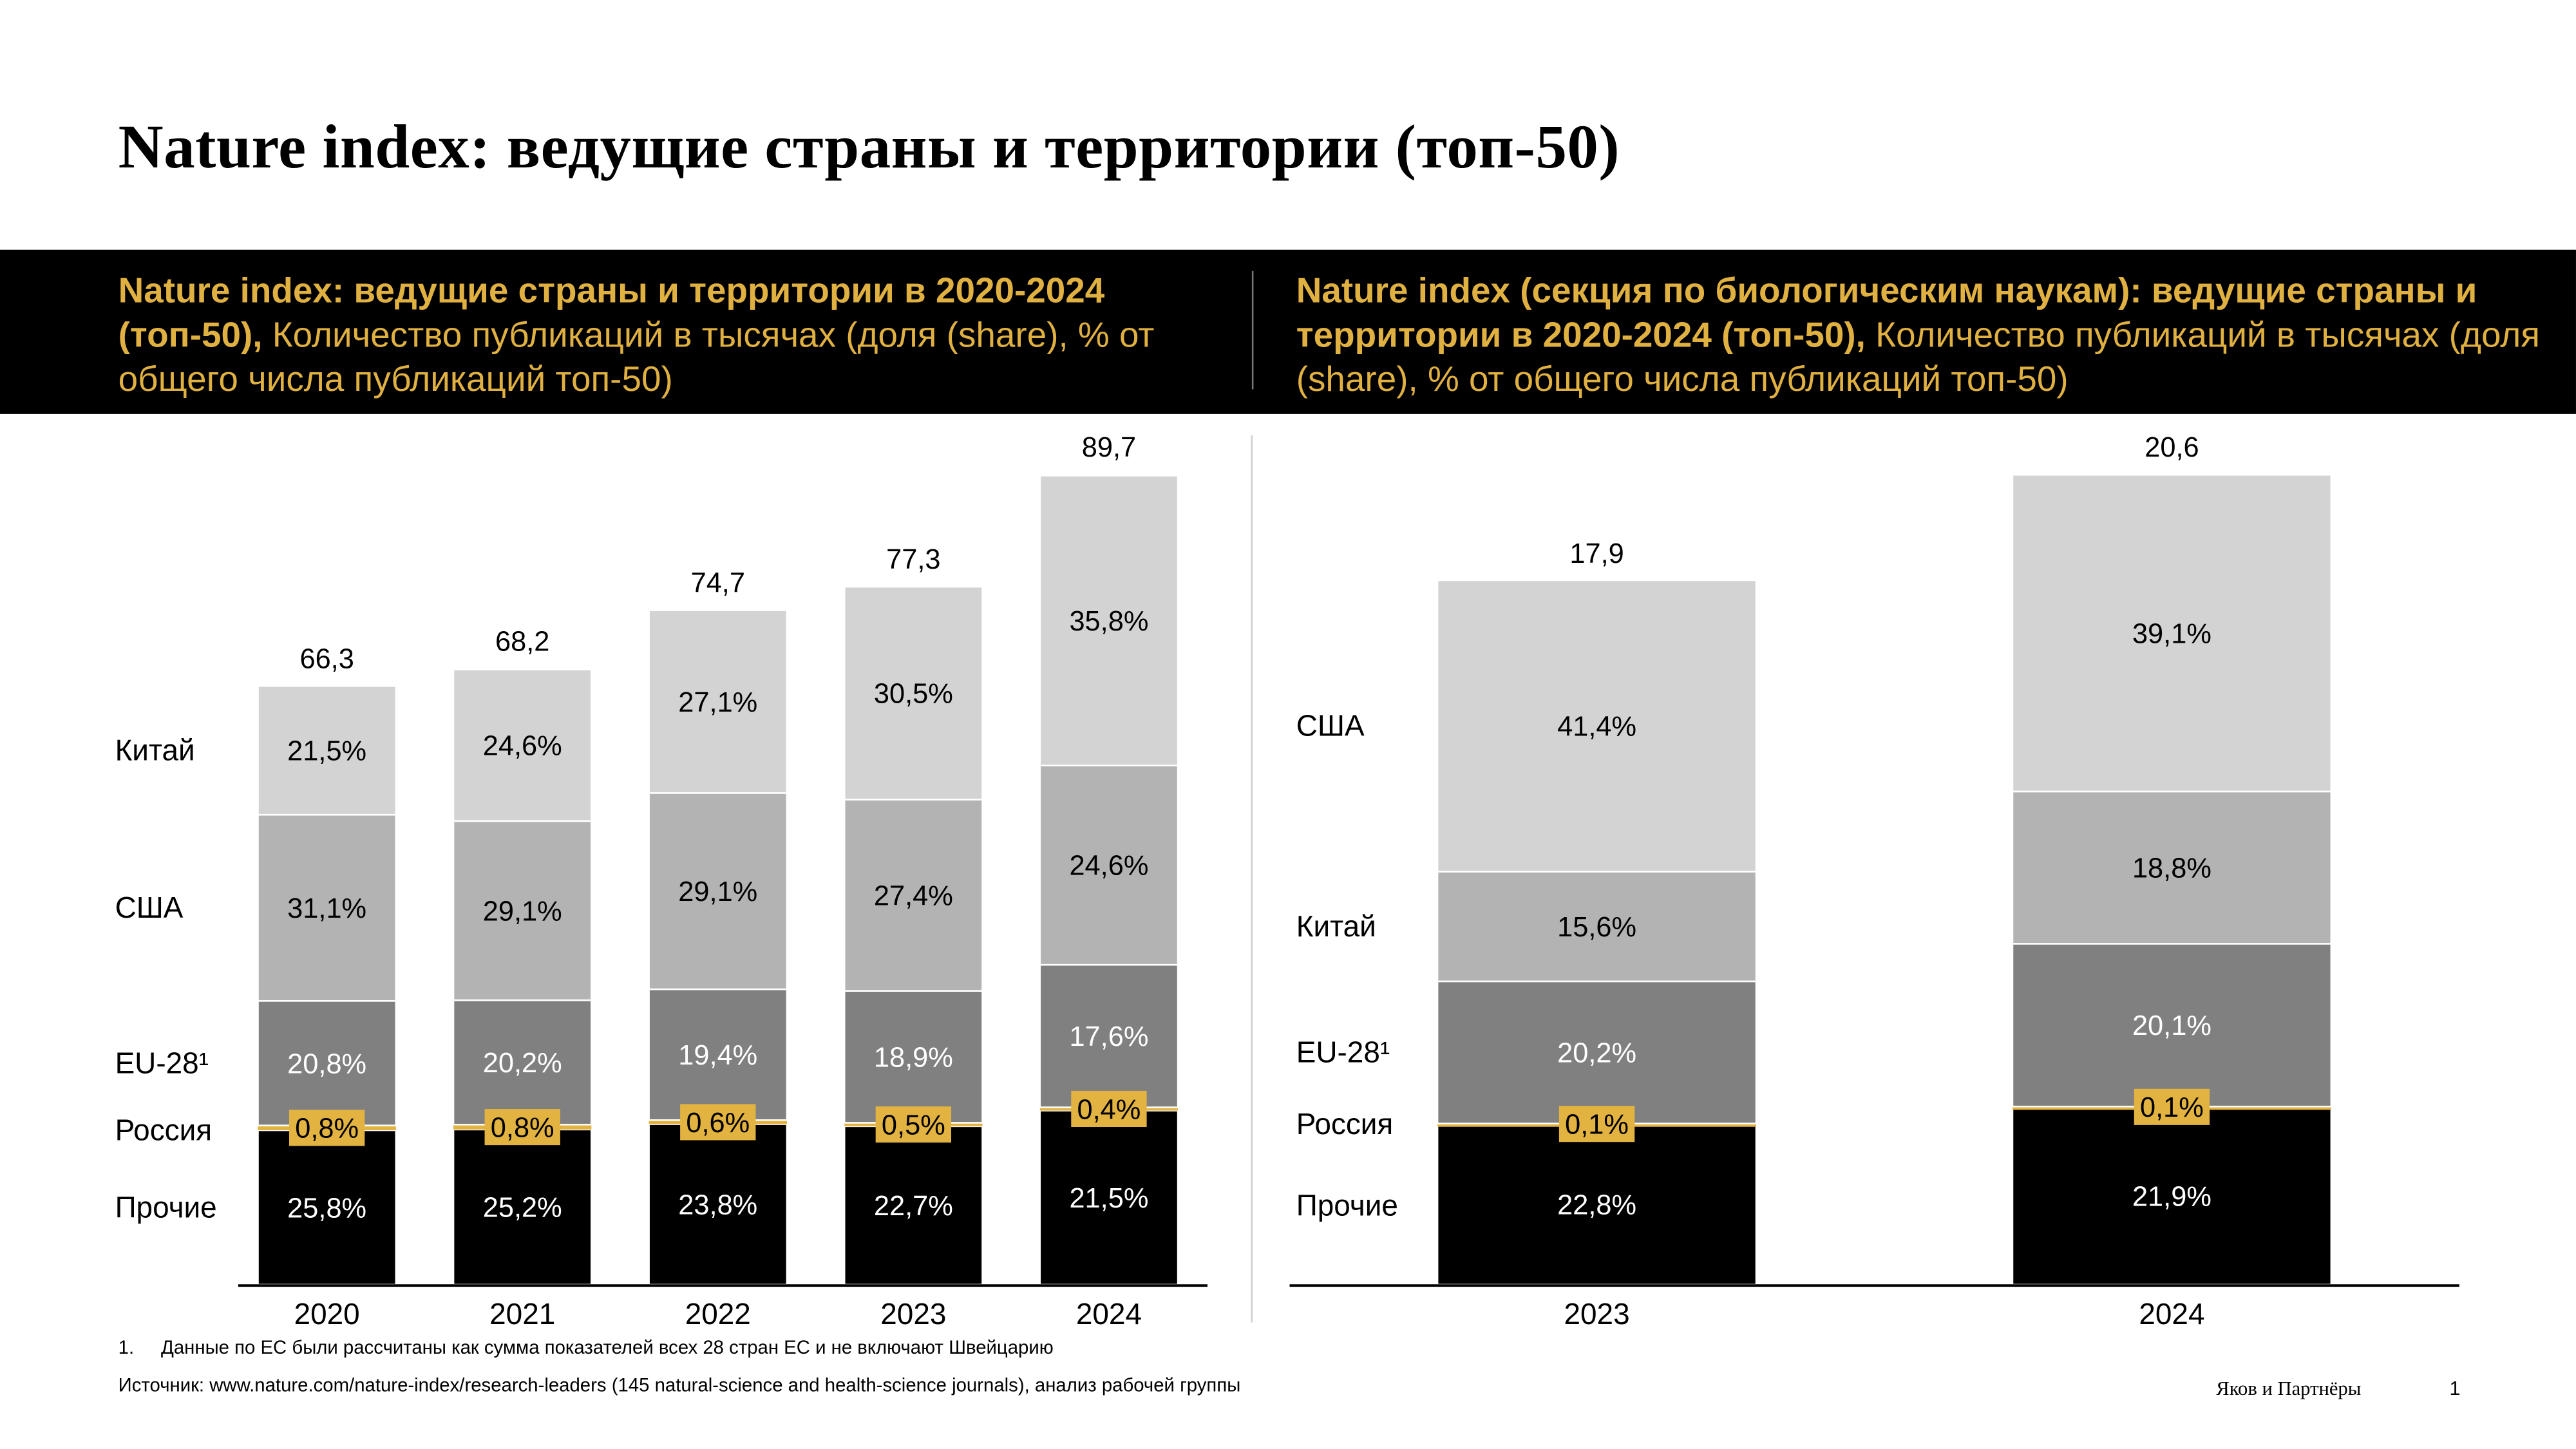 This screenshot has width=2576, height=1449. Describe the element at coordinates (2289, 1388) in the screenshot. I see `brand-logo: Яков и Партнёры` at that location.